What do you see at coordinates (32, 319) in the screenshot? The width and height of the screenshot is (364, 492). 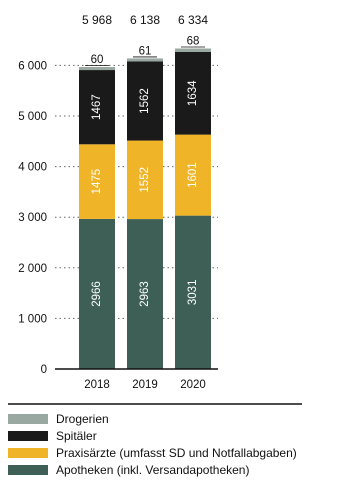 I see `y-tick-label-1000: 1 000` at bounding box center [32, 319].